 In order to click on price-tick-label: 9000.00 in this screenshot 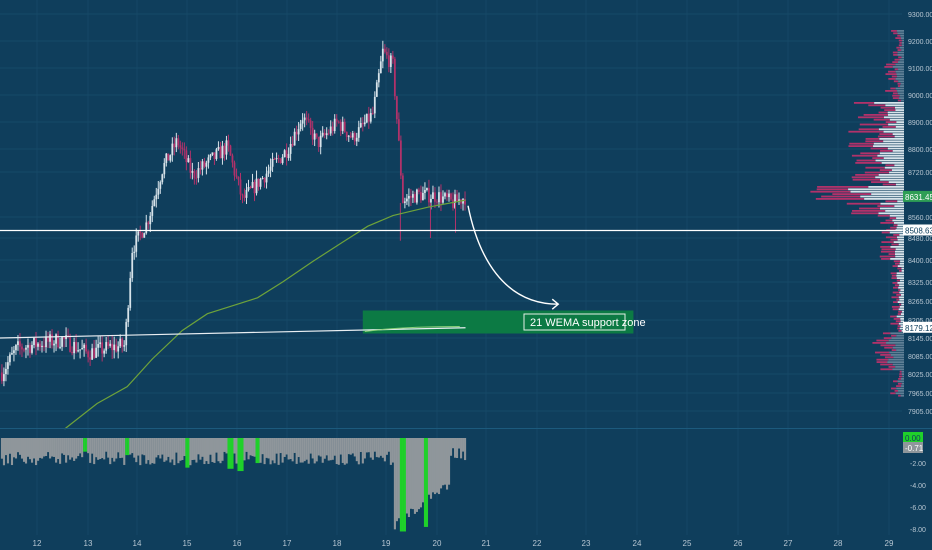, I will do `click(920, 96)`.